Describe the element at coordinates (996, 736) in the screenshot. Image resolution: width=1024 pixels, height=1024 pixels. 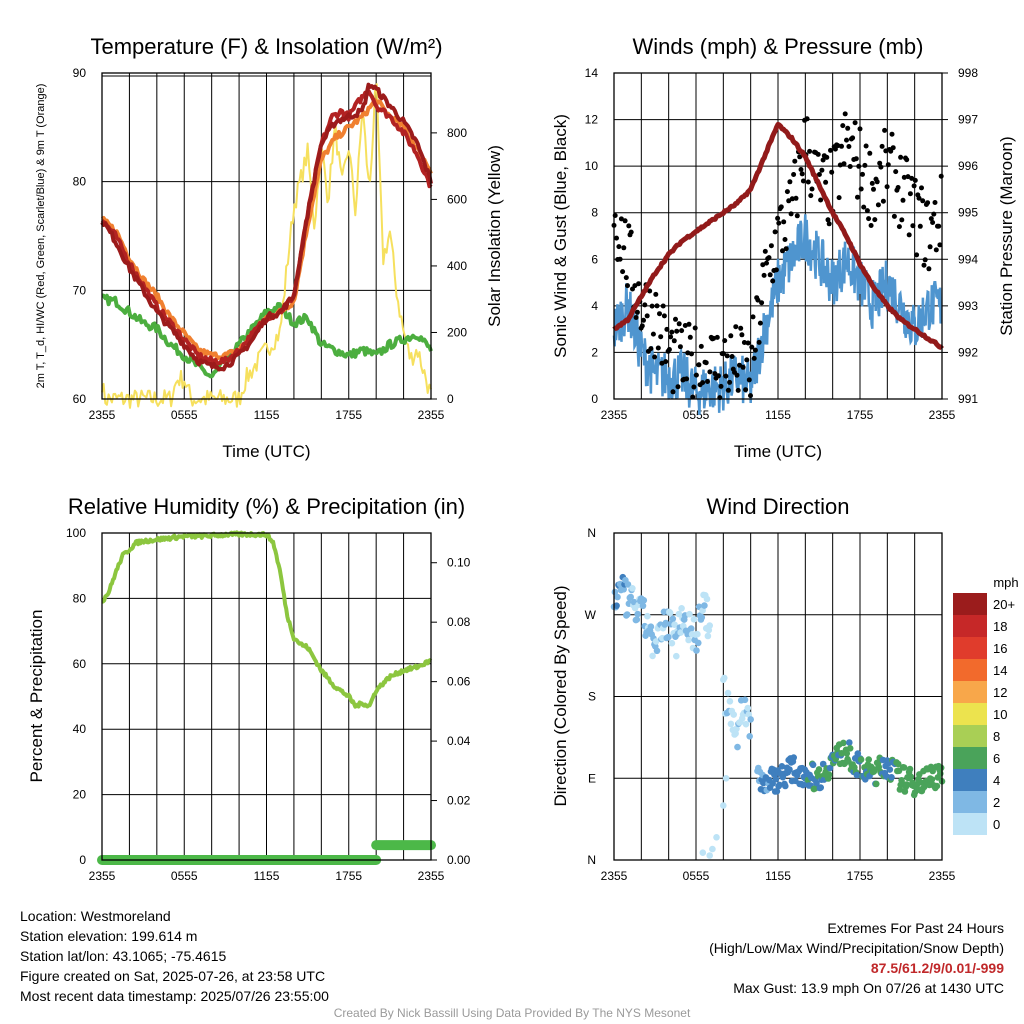
I see `colorbar-label: 8` at that location.